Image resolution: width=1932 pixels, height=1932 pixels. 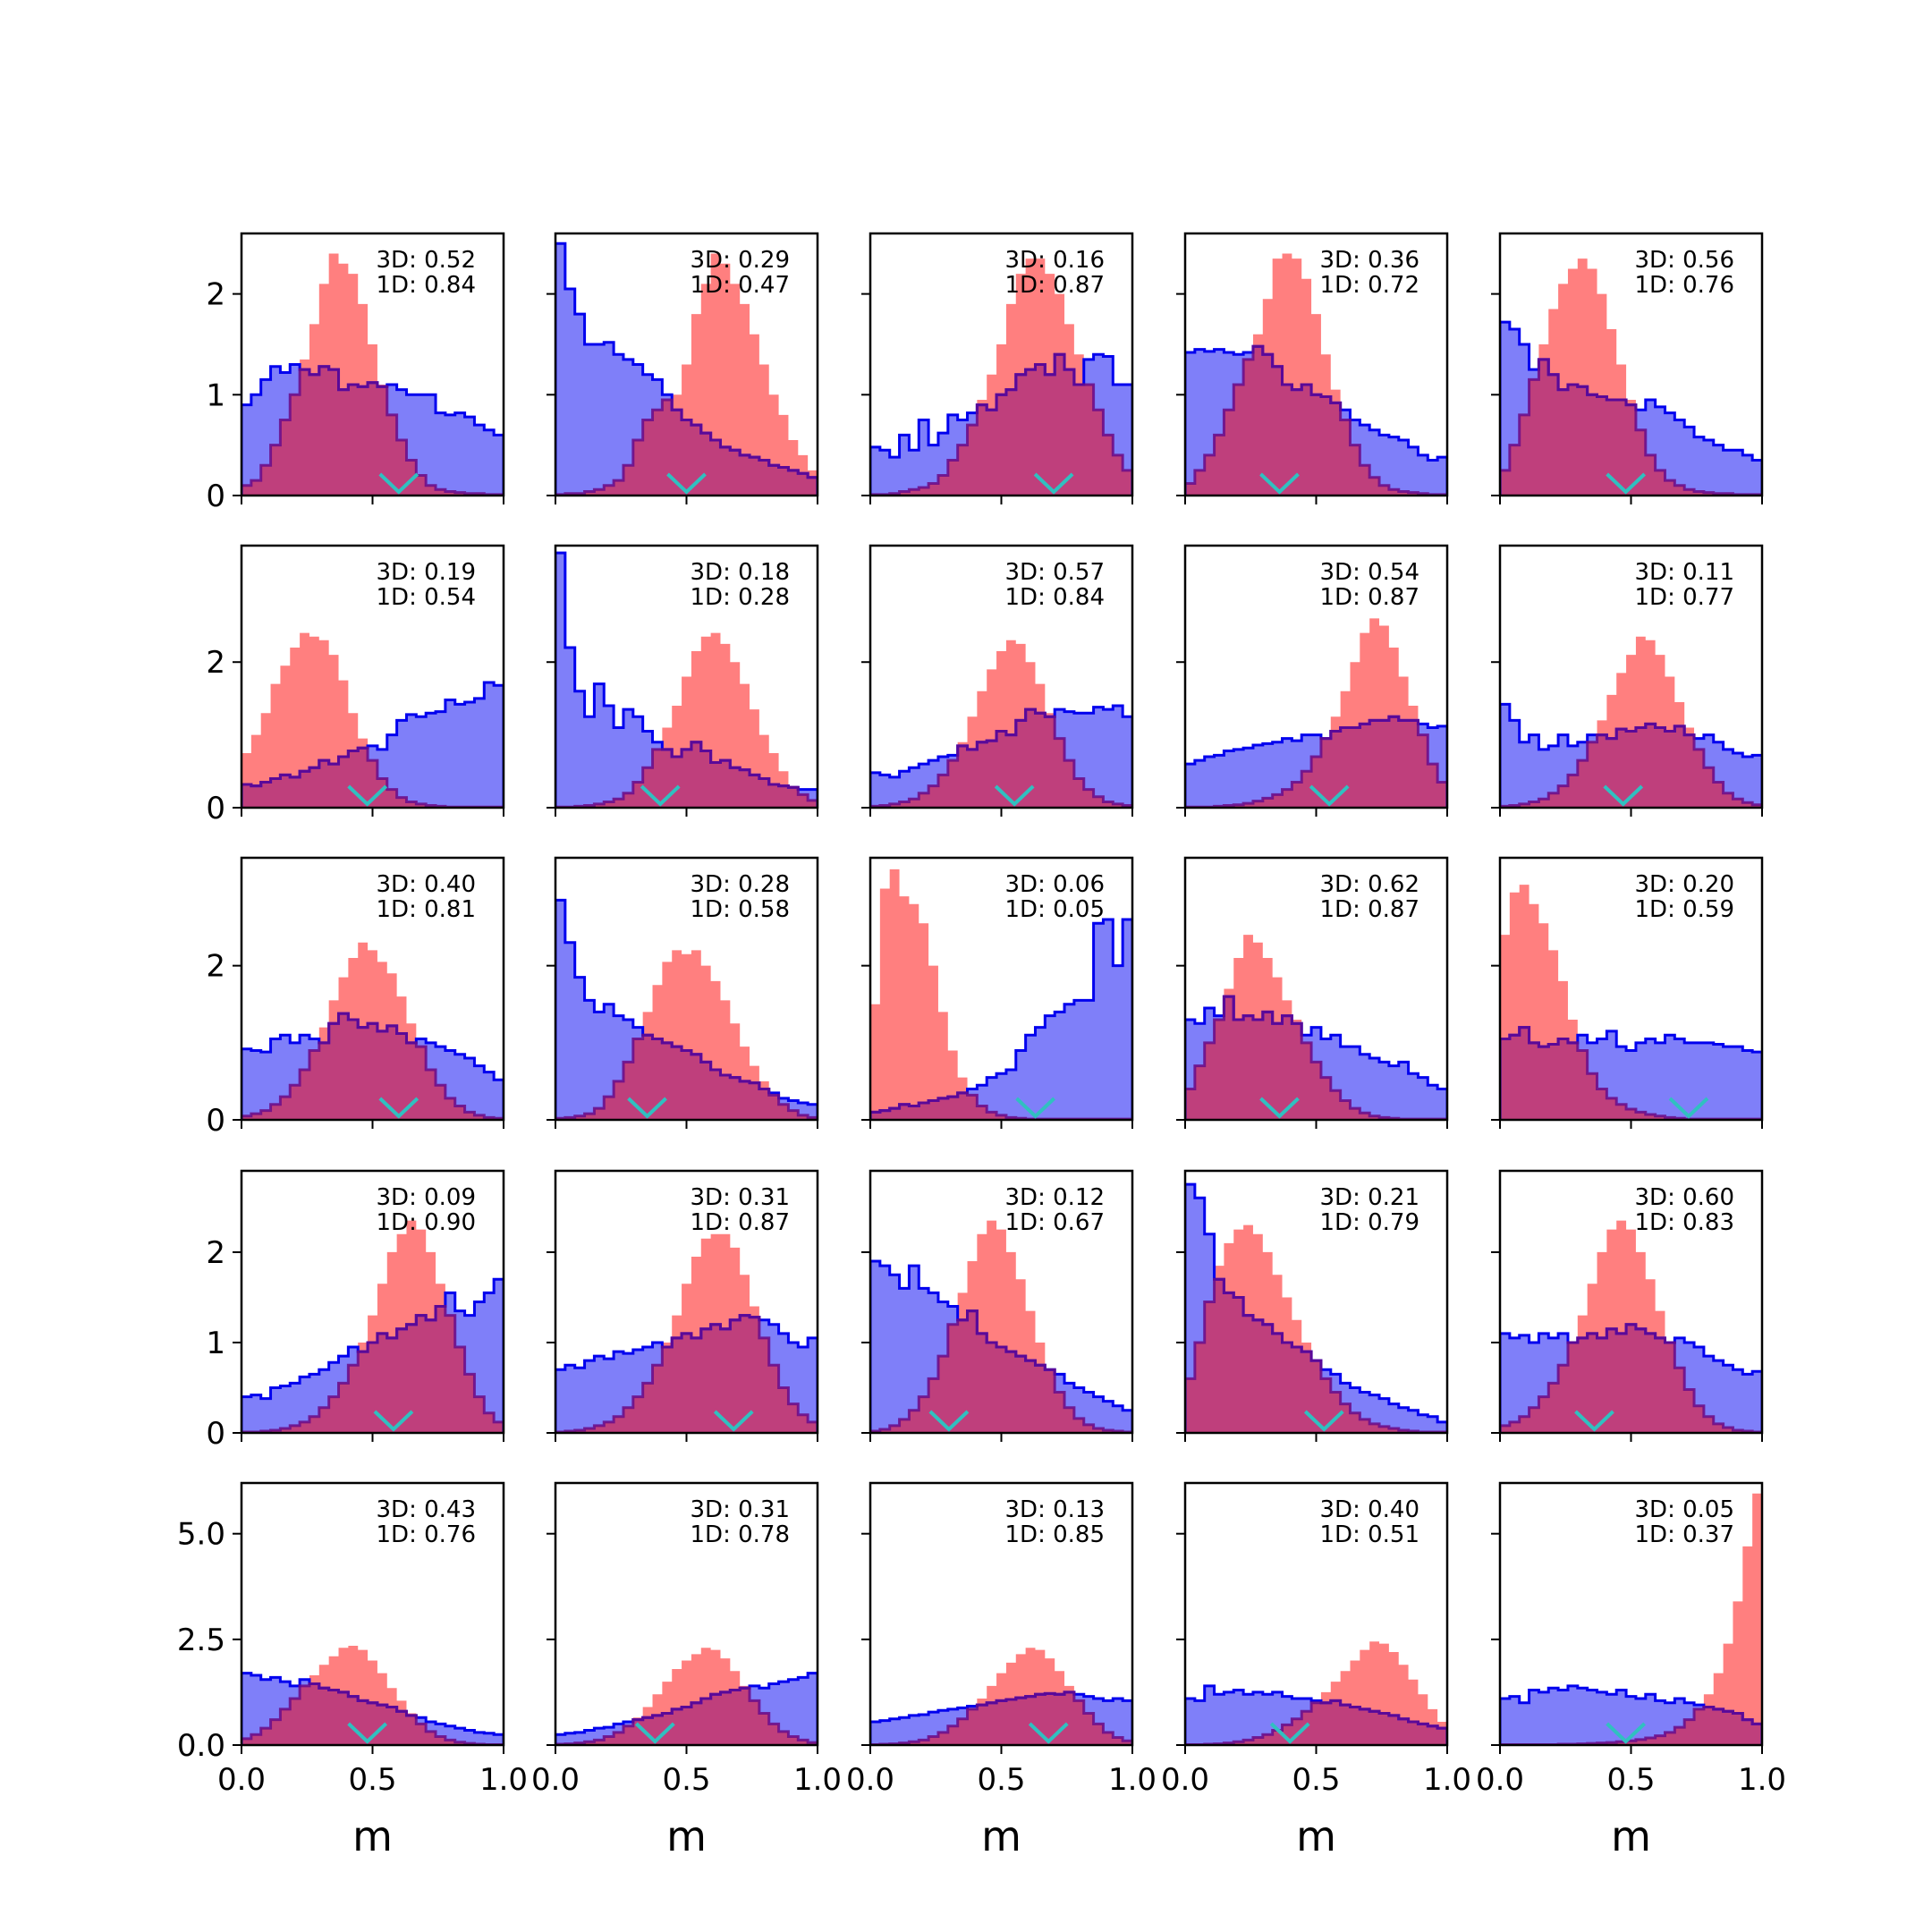 What do you see at coordinates (740, 909) in the screenshot?
I see `label-1d: 1D: 0.58` at bounding box center [740, 909].